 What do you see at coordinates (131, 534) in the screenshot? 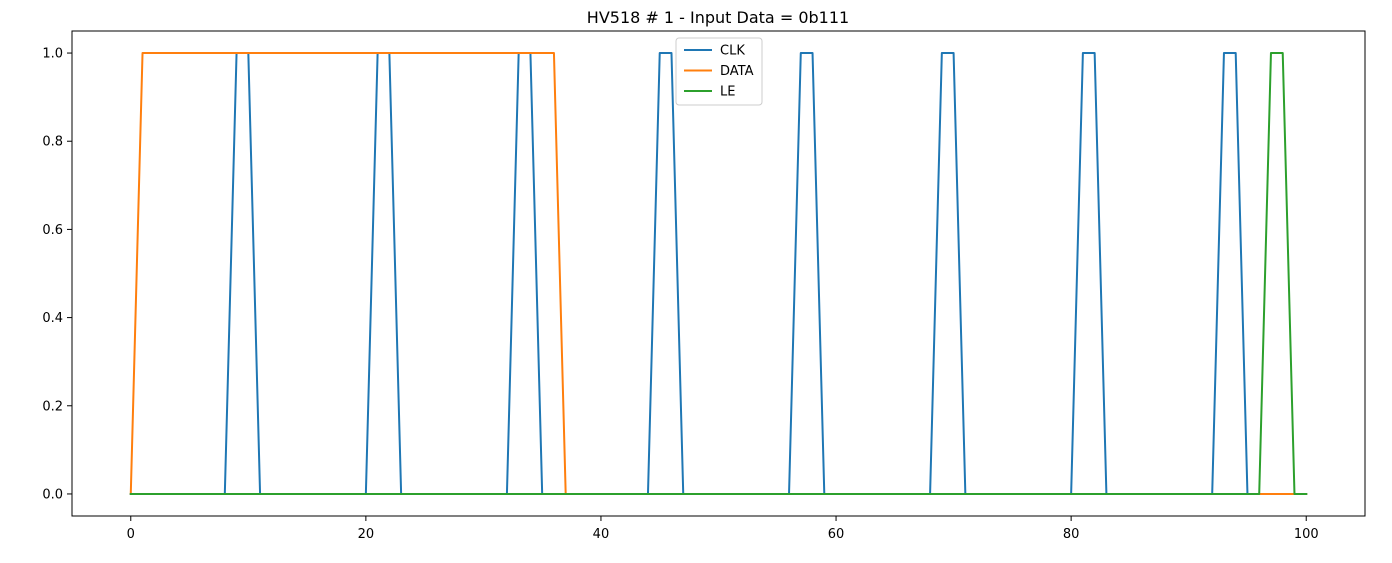
I see `x-tick-label: 0` at bounding box center [131, 534].